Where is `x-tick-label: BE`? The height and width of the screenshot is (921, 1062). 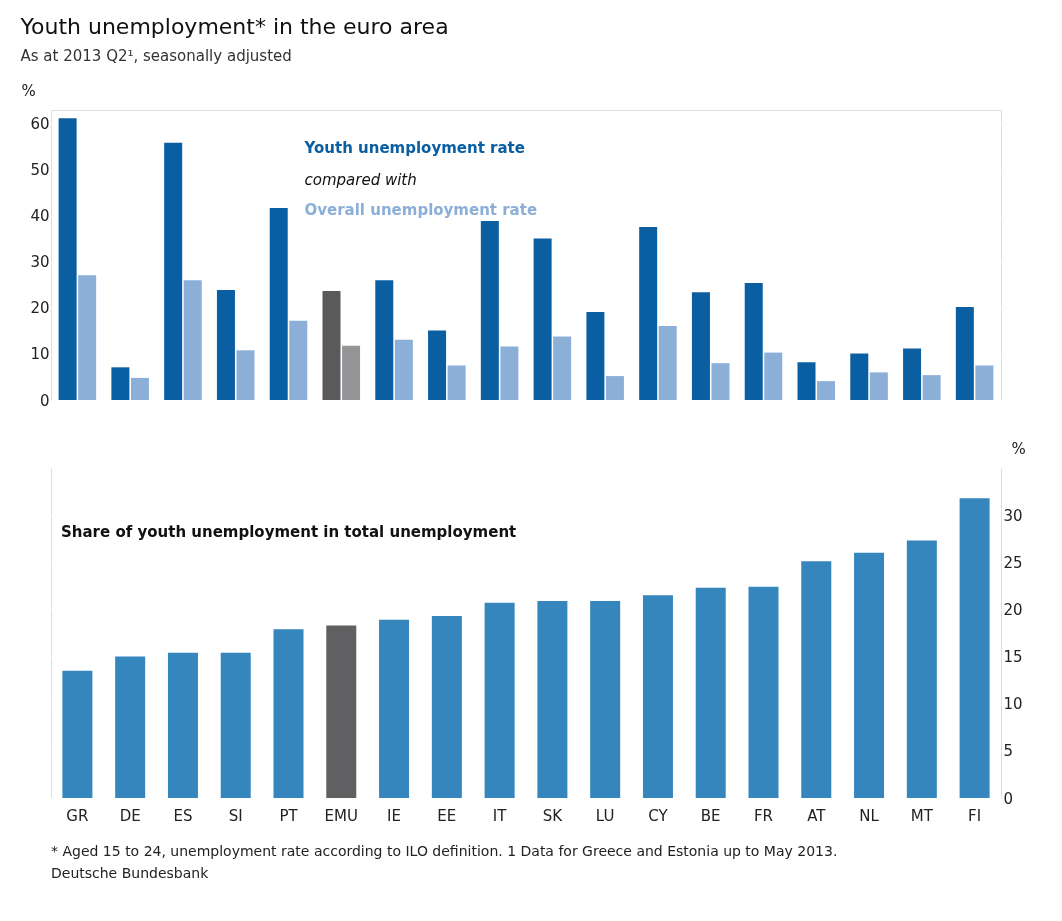 x-tick-label: BE is located at coordinates (710, 815).